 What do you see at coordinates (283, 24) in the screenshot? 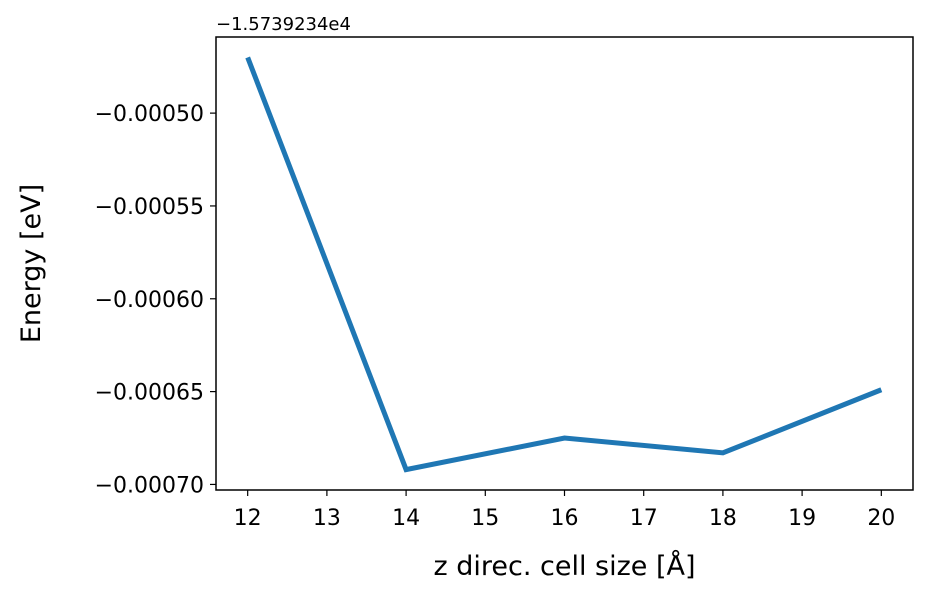
I see `y-offset-label: −1.5739234e4` at bounding box center [283, 24].